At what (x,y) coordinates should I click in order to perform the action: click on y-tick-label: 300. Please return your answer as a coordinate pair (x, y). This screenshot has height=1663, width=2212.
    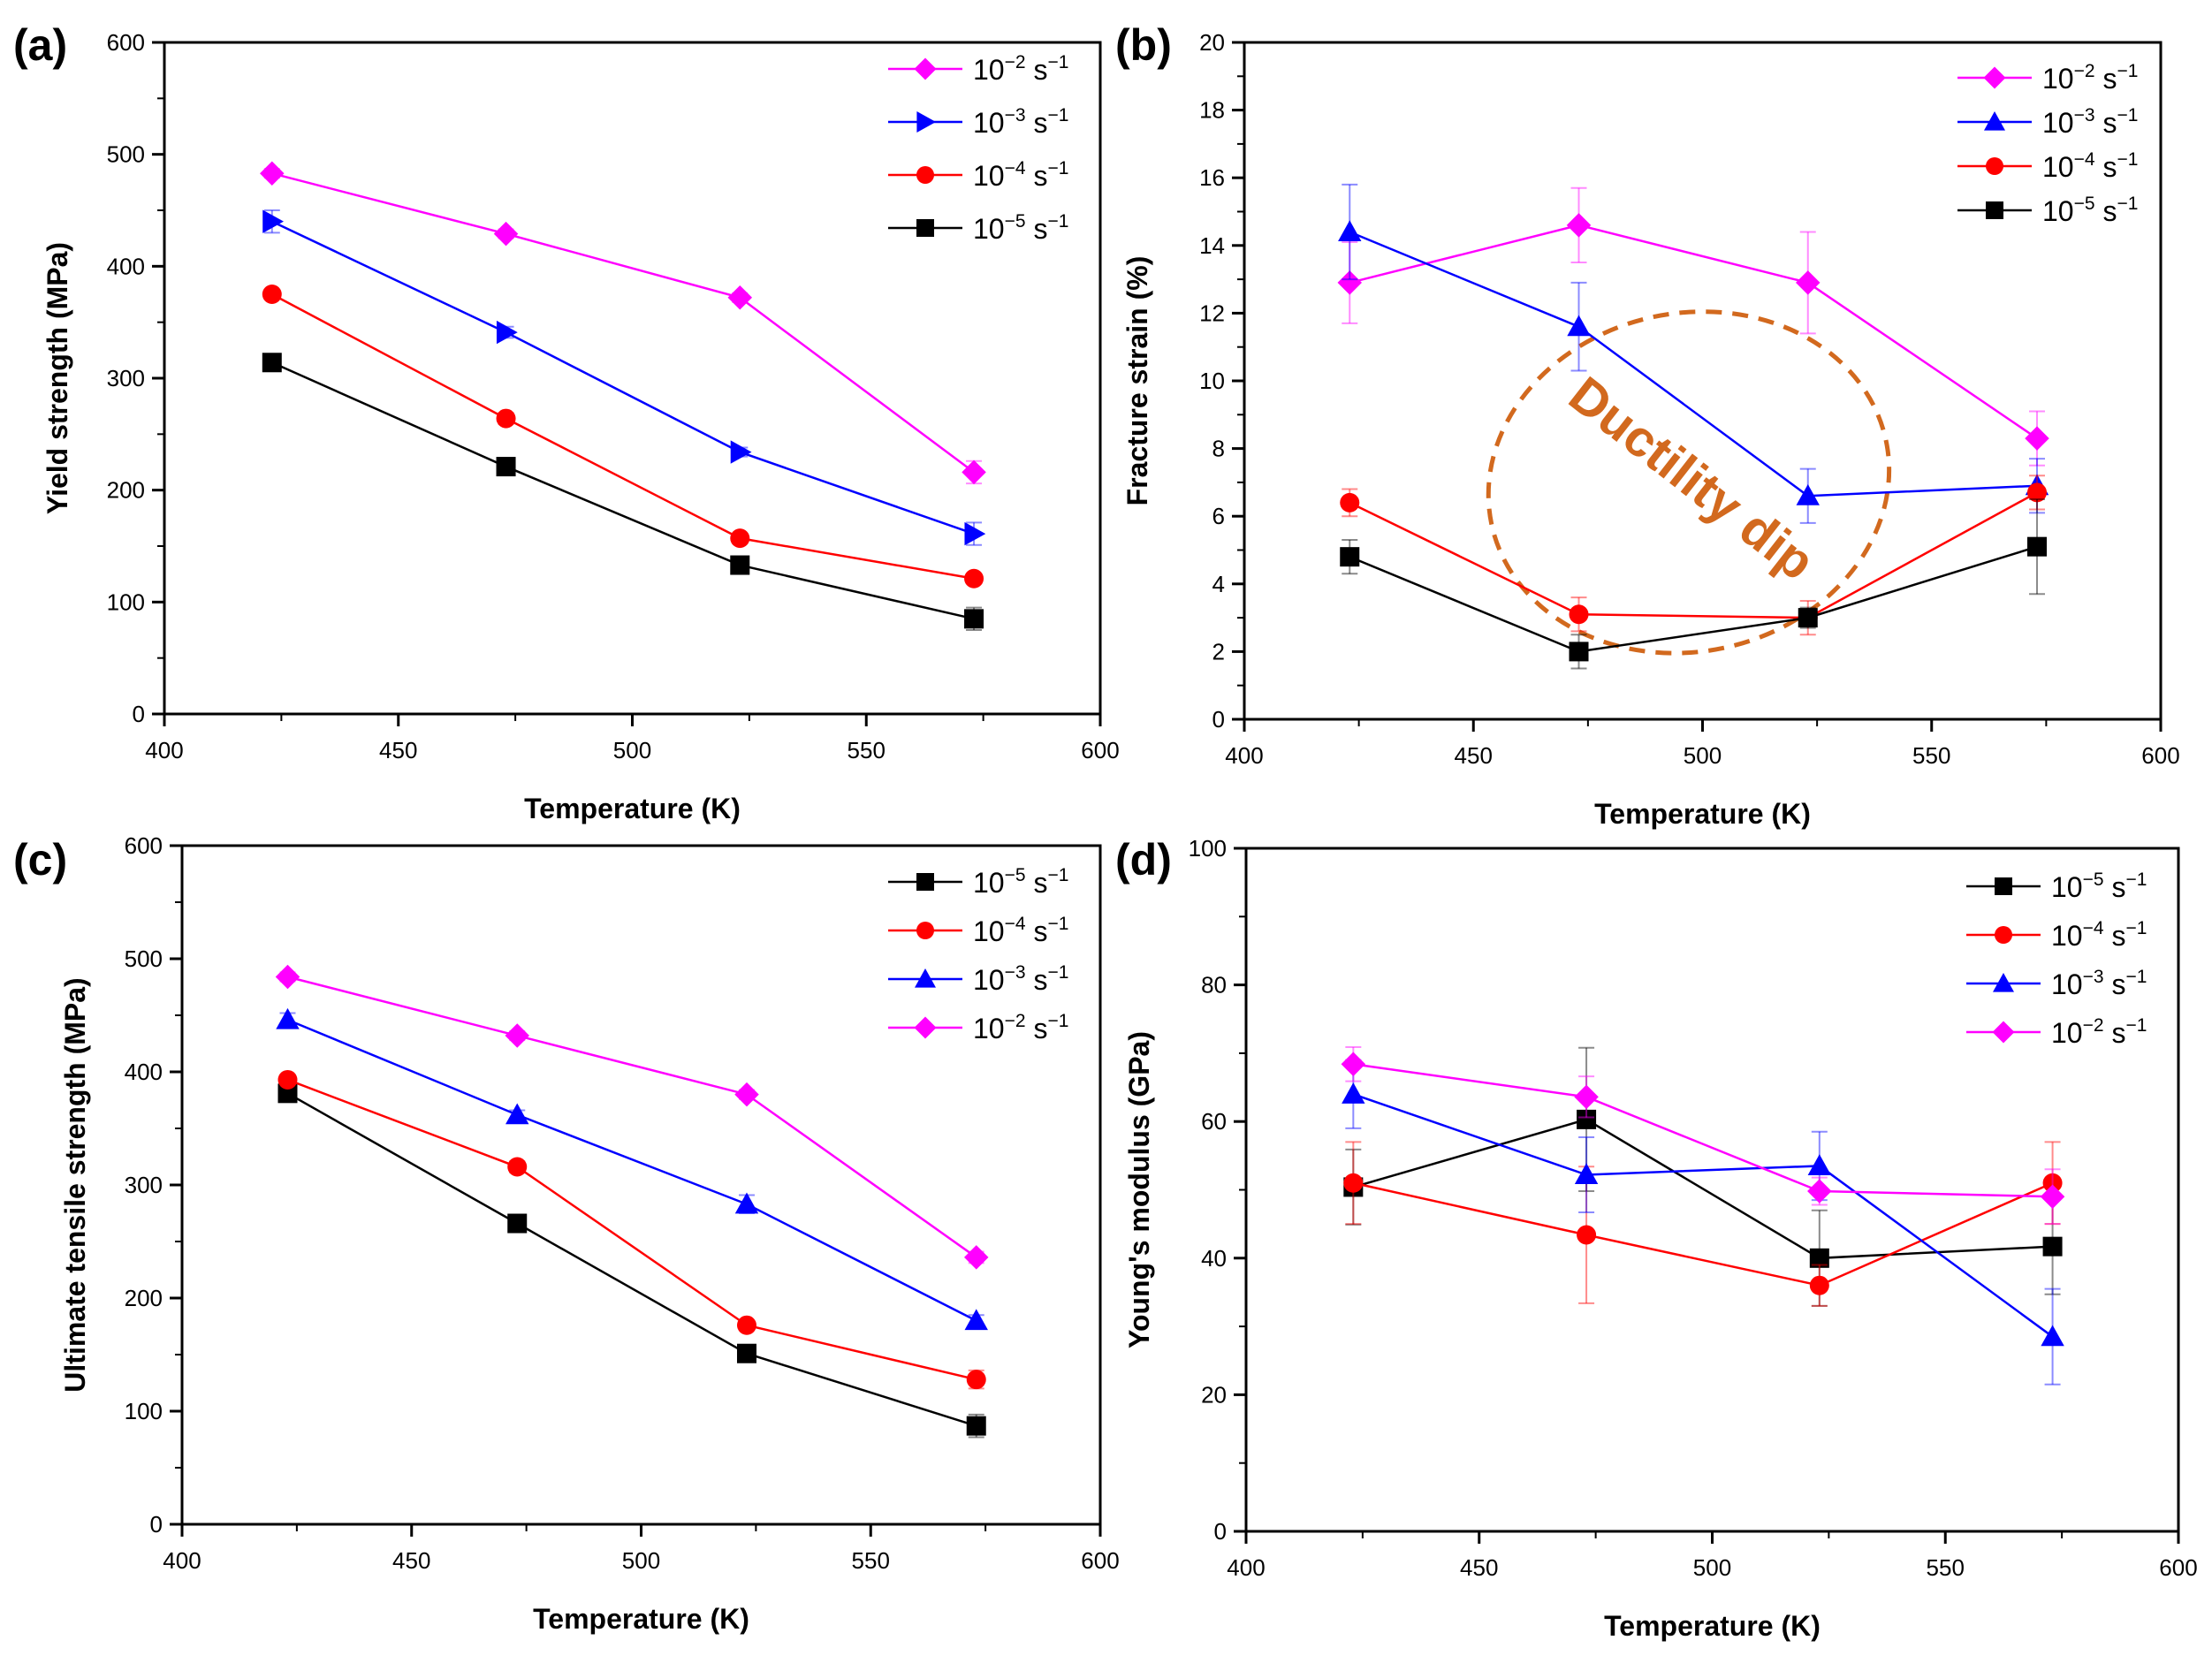
    Looking at the image, I should click on (126, 378).